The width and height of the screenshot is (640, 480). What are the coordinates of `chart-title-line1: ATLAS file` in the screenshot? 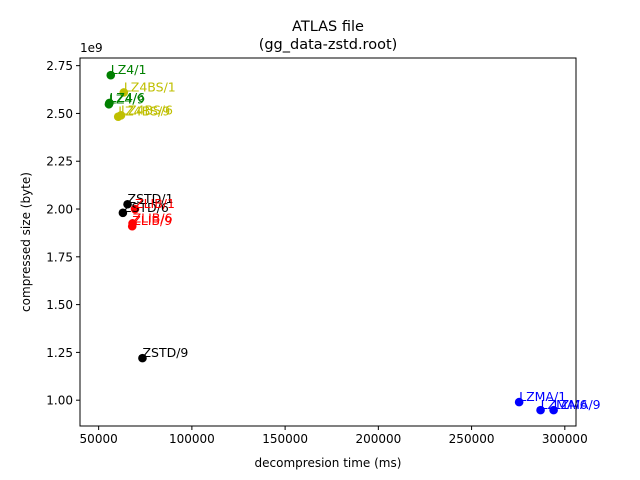 It's located at (328, 27).